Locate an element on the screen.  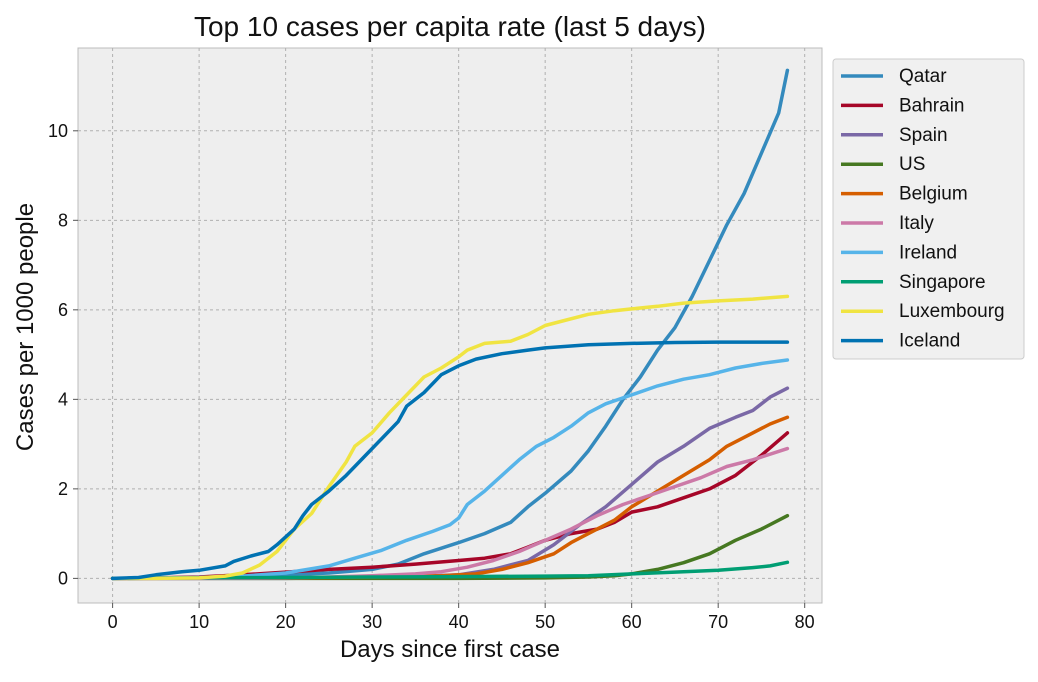
x-tick-label: 0 is located at coordinates (113, 622).